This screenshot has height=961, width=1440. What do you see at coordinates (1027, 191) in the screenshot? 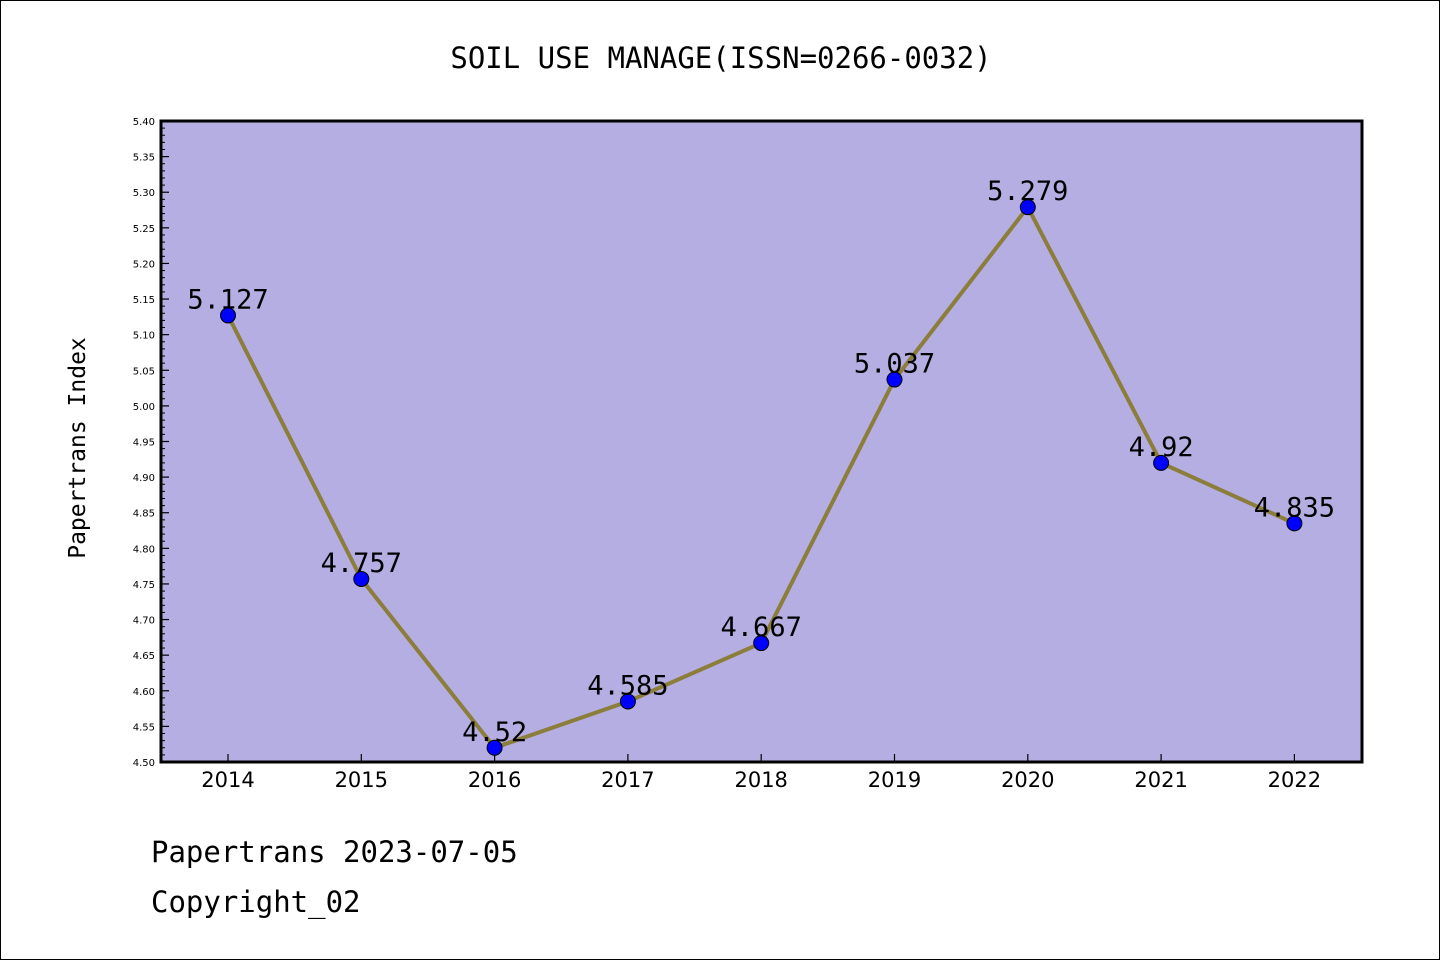
I see `data-label: 5.279` at bounding box center [1027, 191].